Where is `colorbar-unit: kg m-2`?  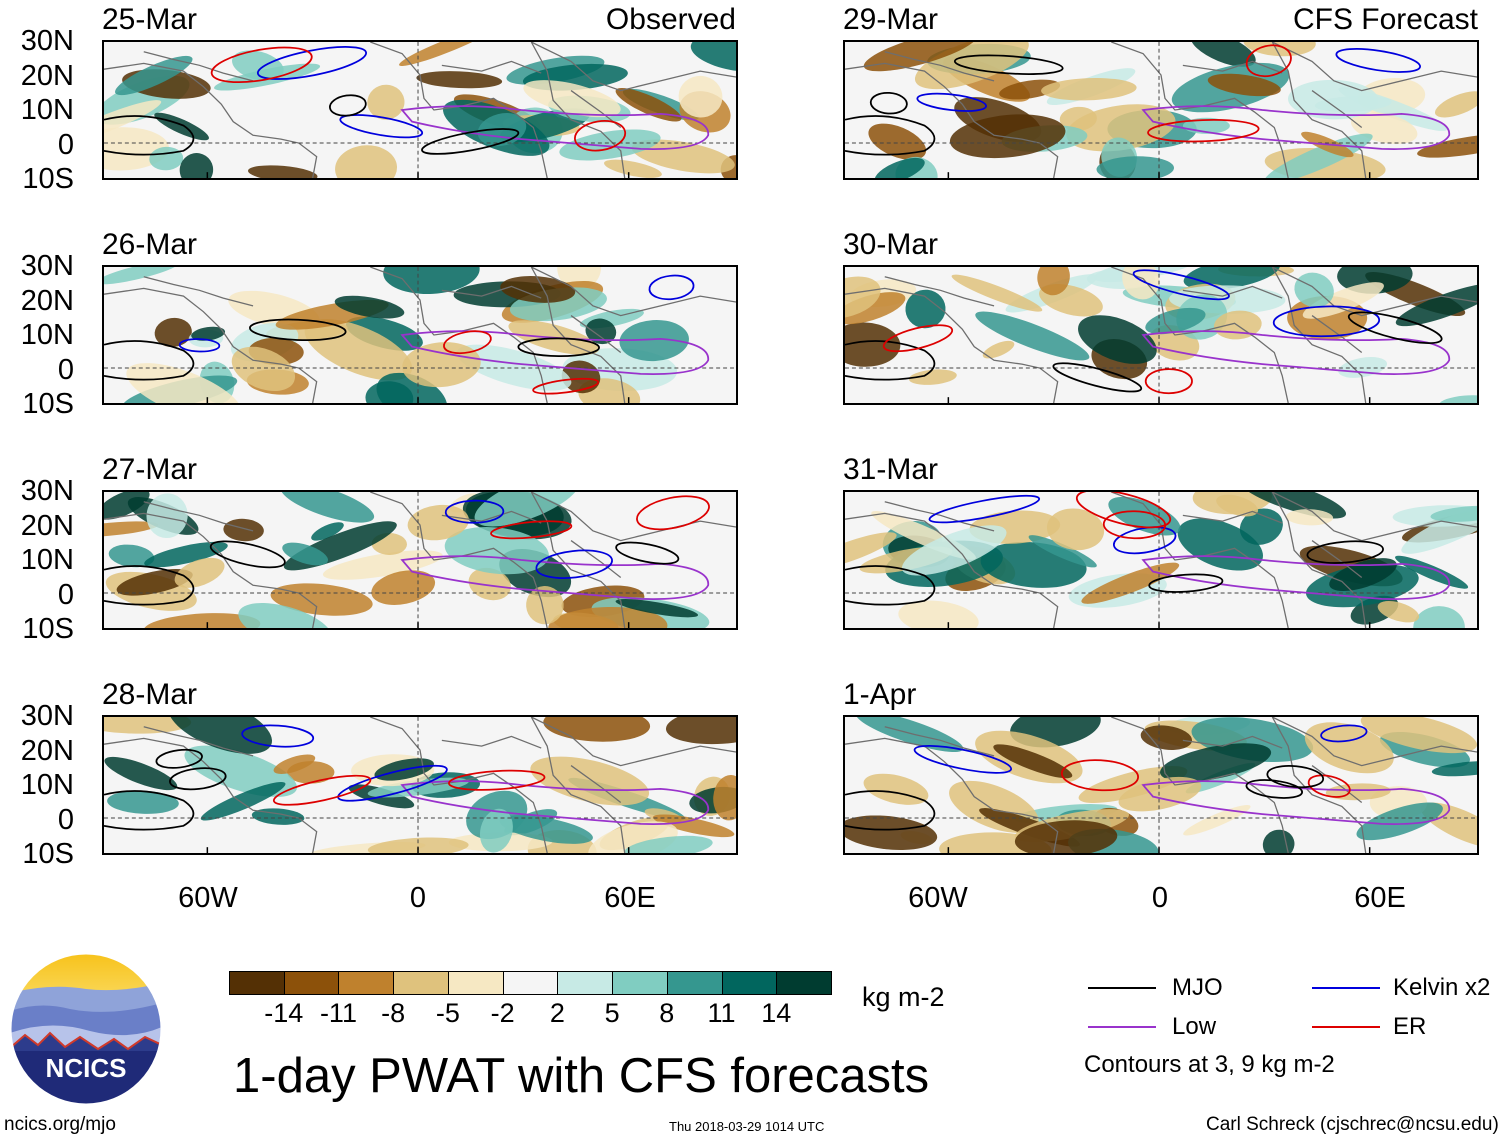
colorbar-unit: kg m-2 is located at coordinates (903, 997).